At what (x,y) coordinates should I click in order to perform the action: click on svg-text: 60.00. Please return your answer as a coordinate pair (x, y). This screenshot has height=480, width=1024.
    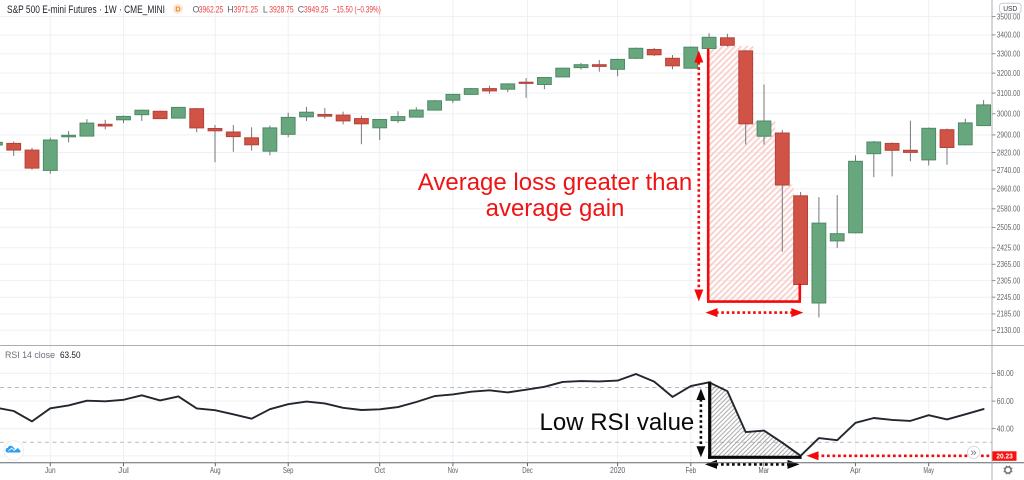
    Looking at the image, I should click on (1005, 401).